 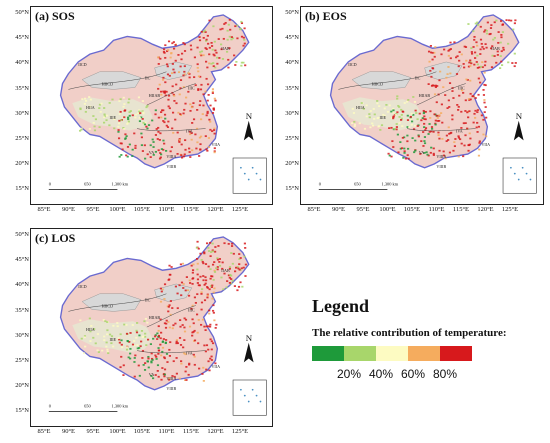 What do you see at coordinates (117, 209) in the screenshot?
I see `longitude-label: 100°E` at bounding box center [117, 209].